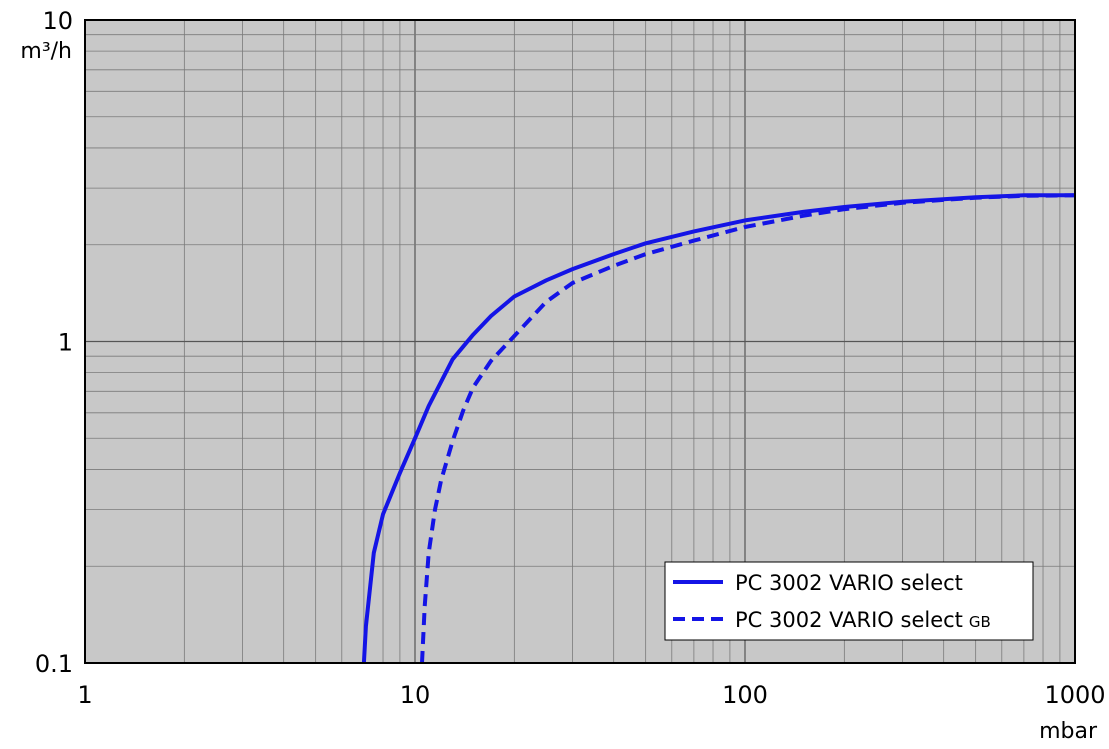 The height and width of the screenshot is (749, 1109). What do you see at coordinates (54, 664) in the screenshot?
I see `y-tick-label: 0.1` at bounding box center [54, 664].